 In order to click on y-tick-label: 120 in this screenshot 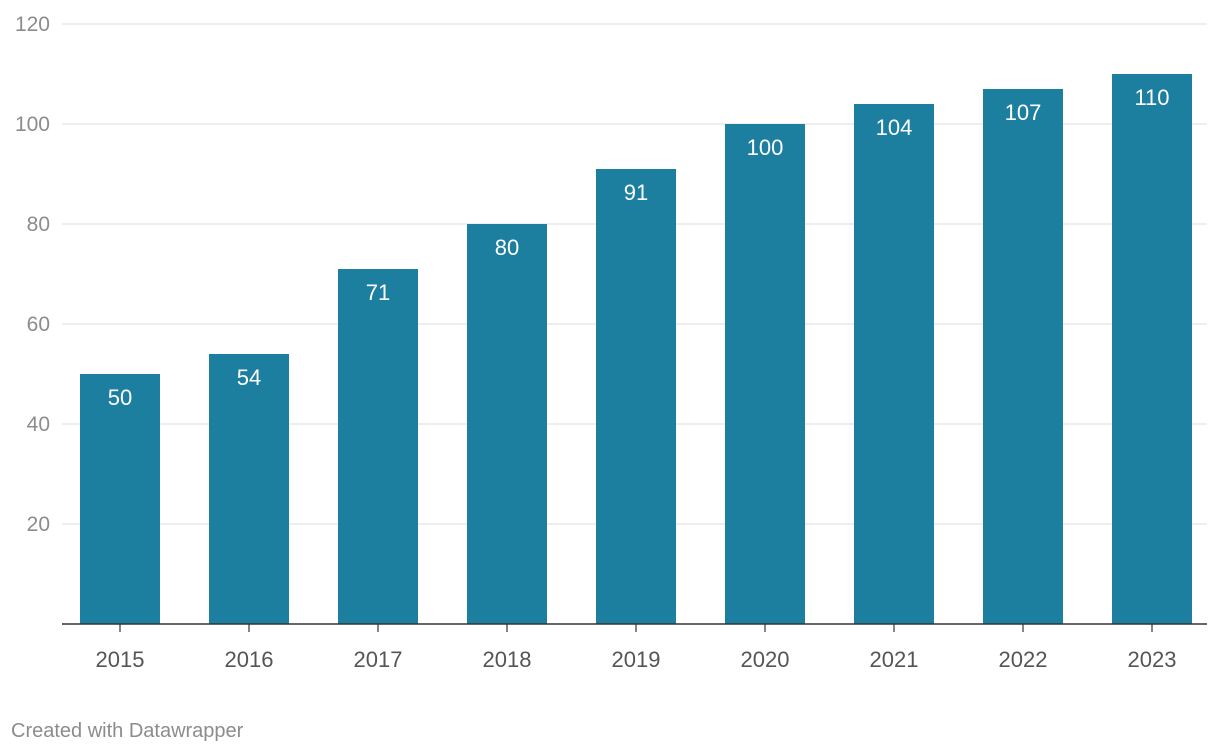, I will do `click(32, 24)`.